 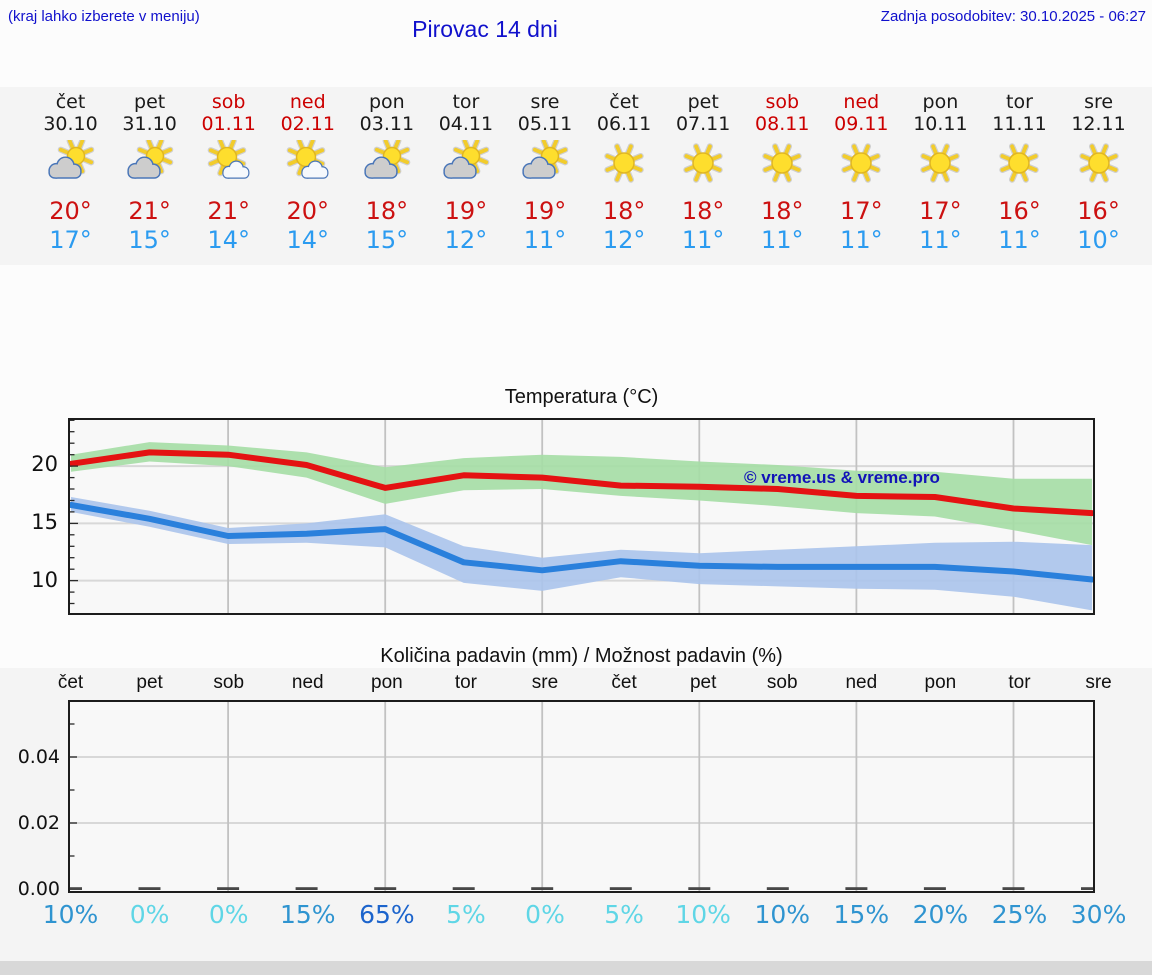 What do you see at coordinates (104, 16) in the screenshot?
I see `menu-hint: (kraj lahko izberete v meniju)` at bounding box center [104, 16].